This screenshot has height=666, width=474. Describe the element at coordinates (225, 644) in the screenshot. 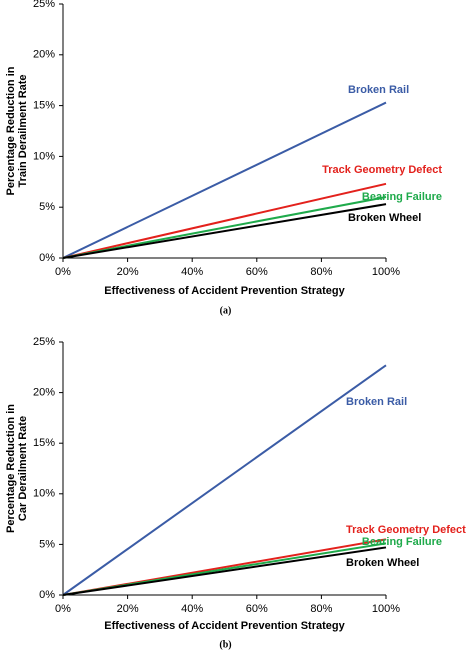

I see `caption: (b)` at that location.